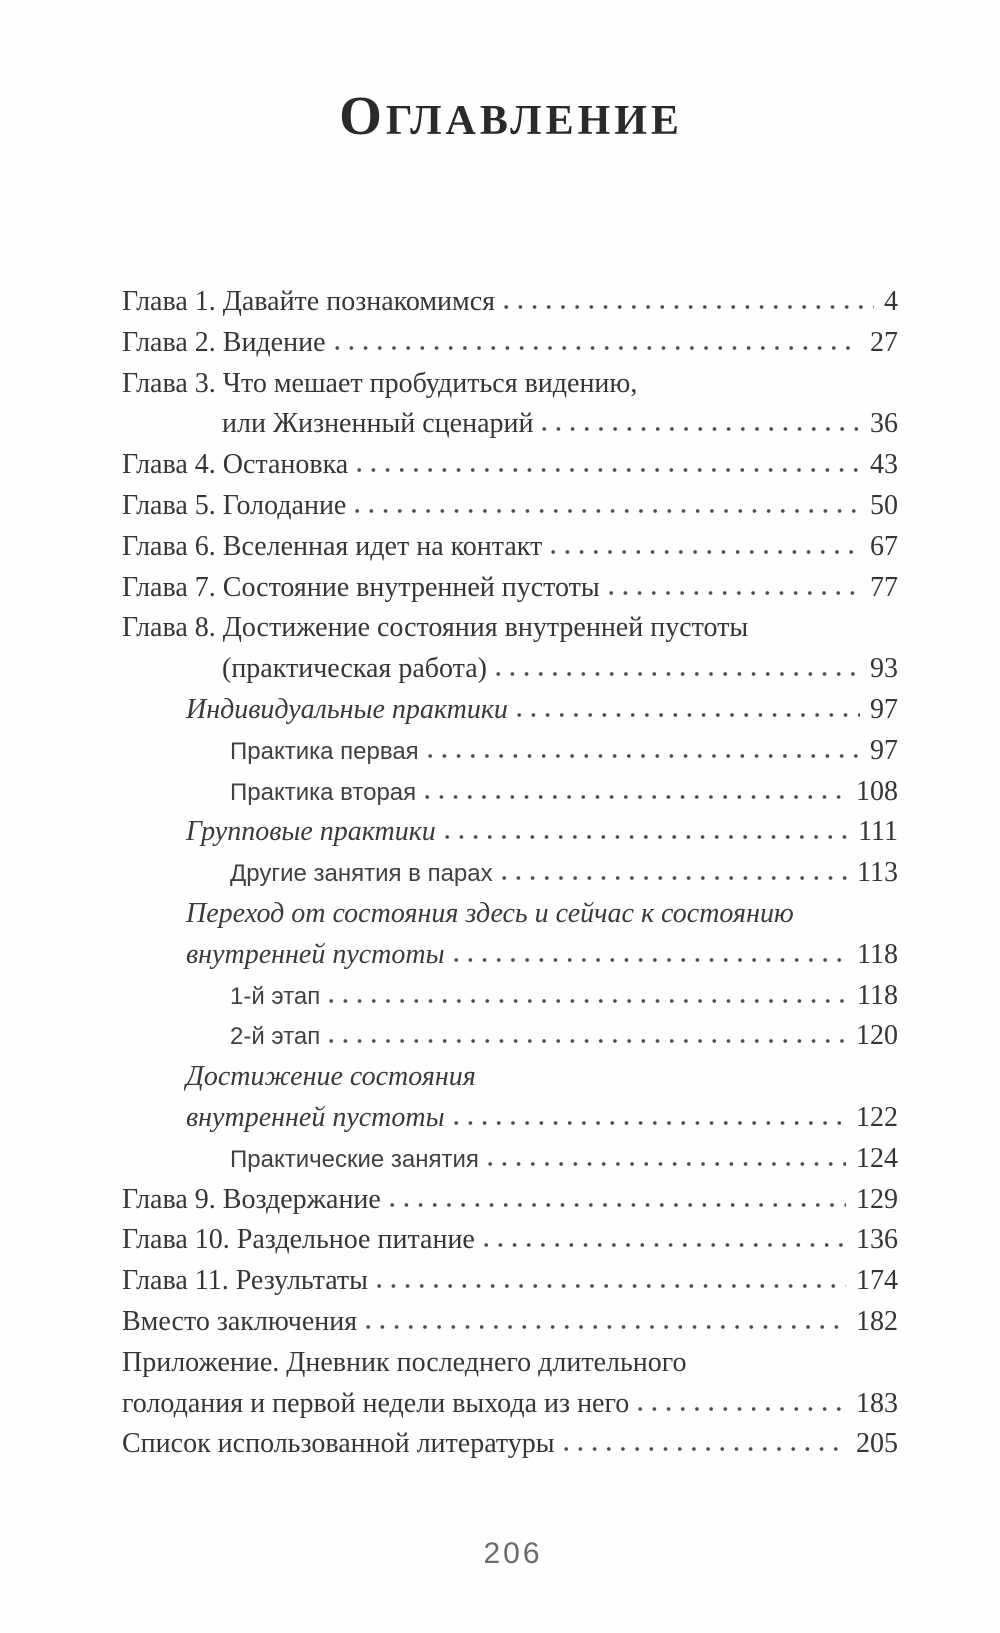  Describe the element at coordinates (311, 832) in the screenshot. I see `toc-entry-text: Групповые практики` at that location.